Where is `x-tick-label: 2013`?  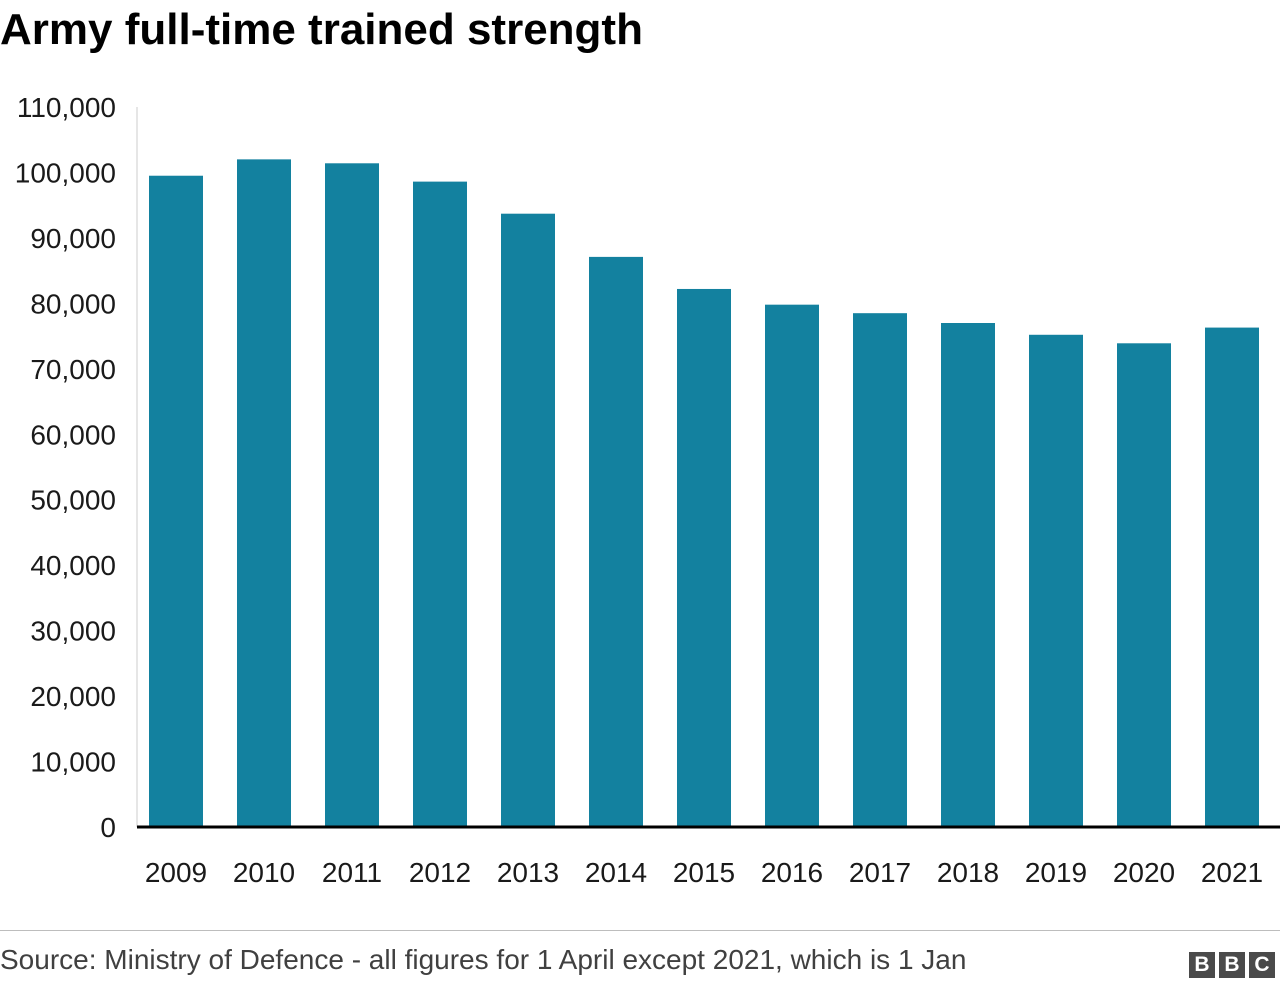
x-tick-label: 2013 is located at coordinates (528, 872).